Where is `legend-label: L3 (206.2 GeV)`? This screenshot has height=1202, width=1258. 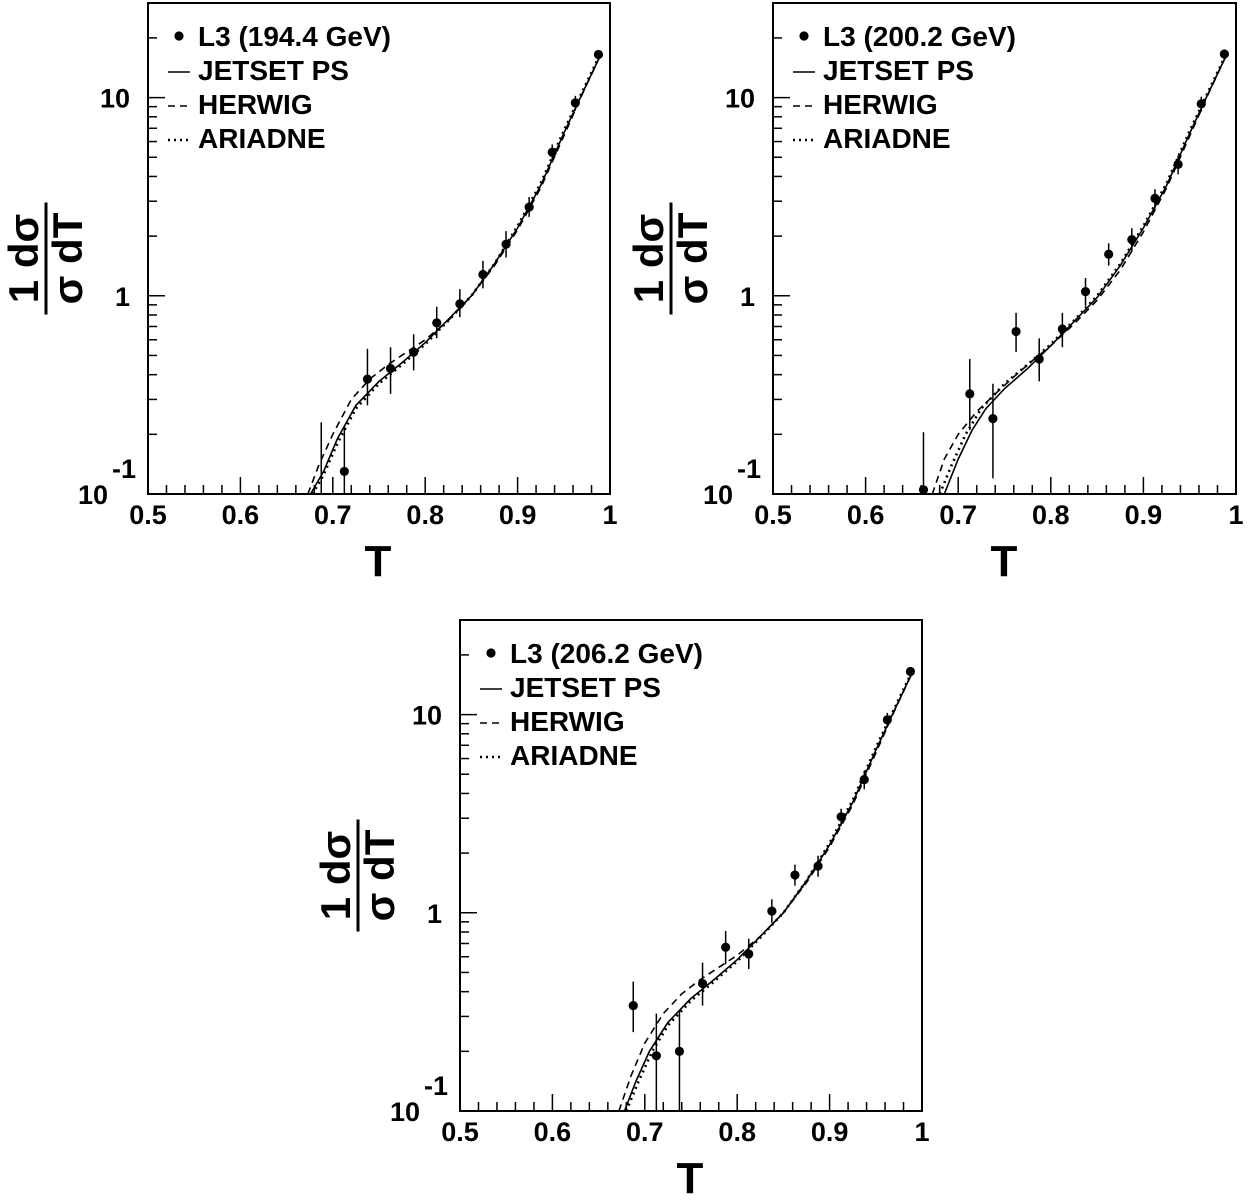
legend-label: L3 (206.2 GeV) is located at coordinates (606, 653).